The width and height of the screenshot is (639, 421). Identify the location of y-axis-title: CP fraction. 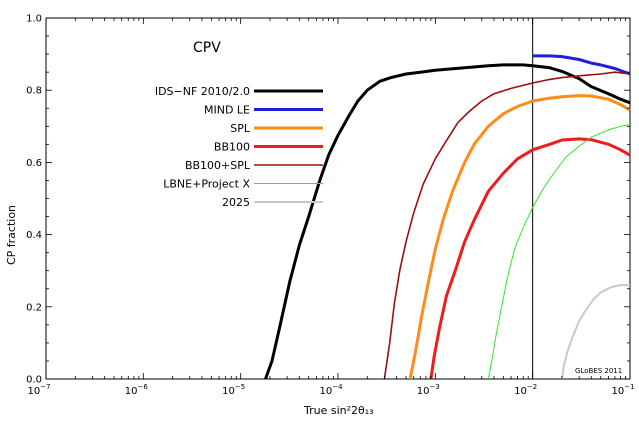
(11, 235).